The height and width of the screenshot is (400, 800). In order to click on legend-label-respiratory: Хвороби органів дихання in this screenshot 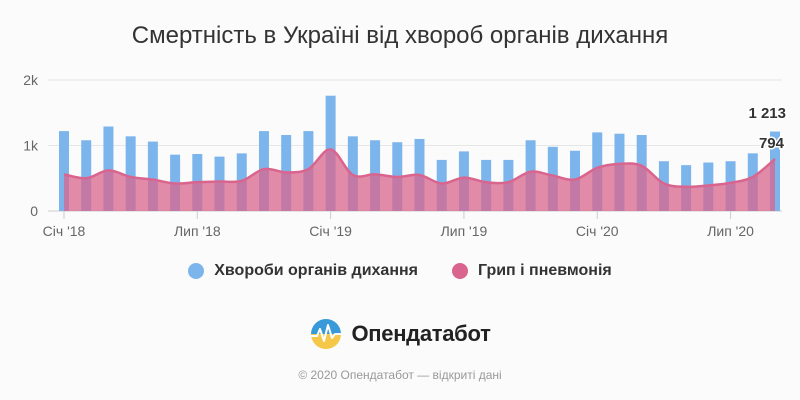, I will do `click(316, 270)`.